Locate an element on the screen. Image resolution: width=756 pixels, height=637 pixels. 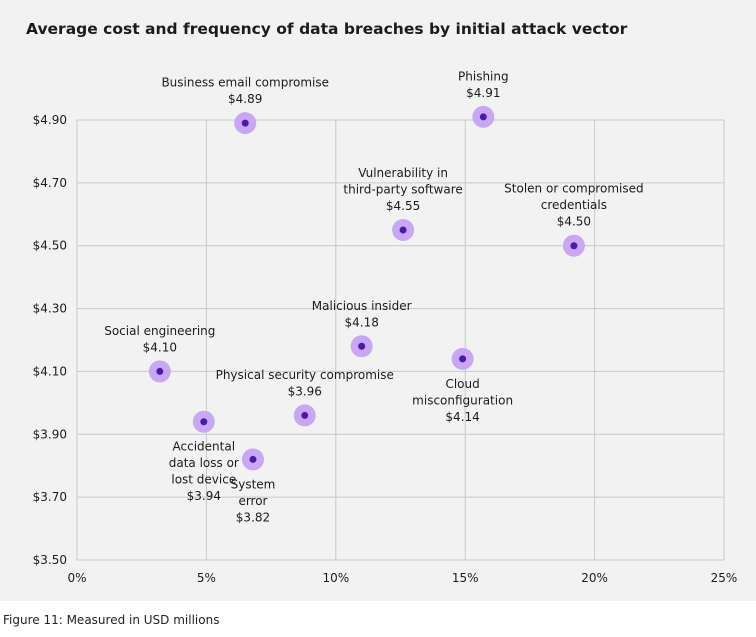
point-name-label: Accidental is located at coordinates (204, 447).